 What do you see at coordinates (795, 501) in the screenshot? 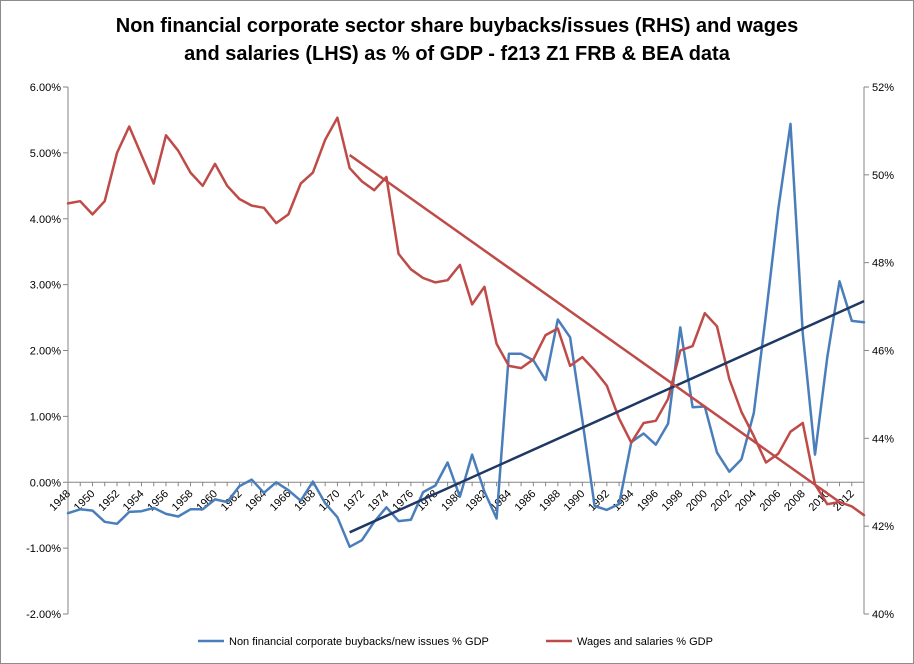
I see `x-tick-label: 2008` at bounding box center [795, 501].